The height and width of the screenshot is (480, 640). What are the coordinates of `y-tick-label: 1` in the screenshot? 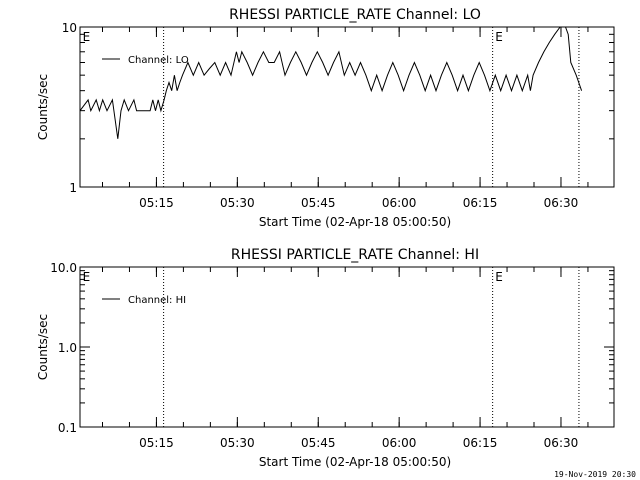 It's located at (73, 188).